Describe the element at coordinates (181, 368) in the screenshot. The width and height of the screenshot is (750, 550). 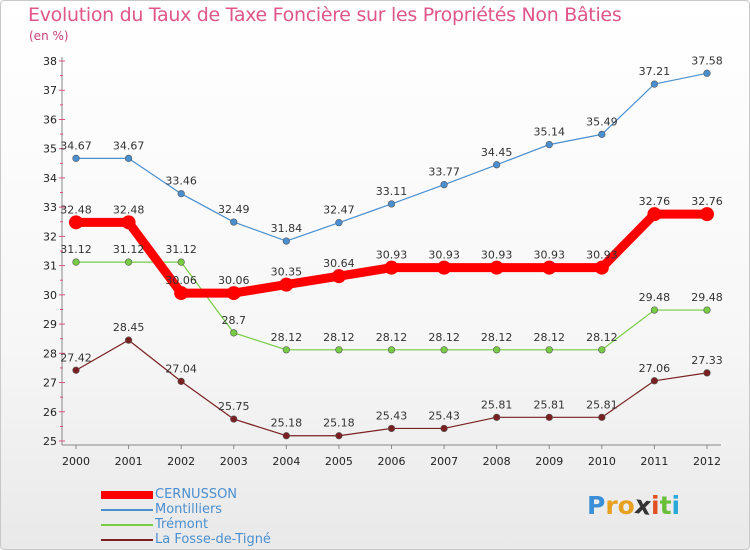
I see `data-label: 27.04` at that location.